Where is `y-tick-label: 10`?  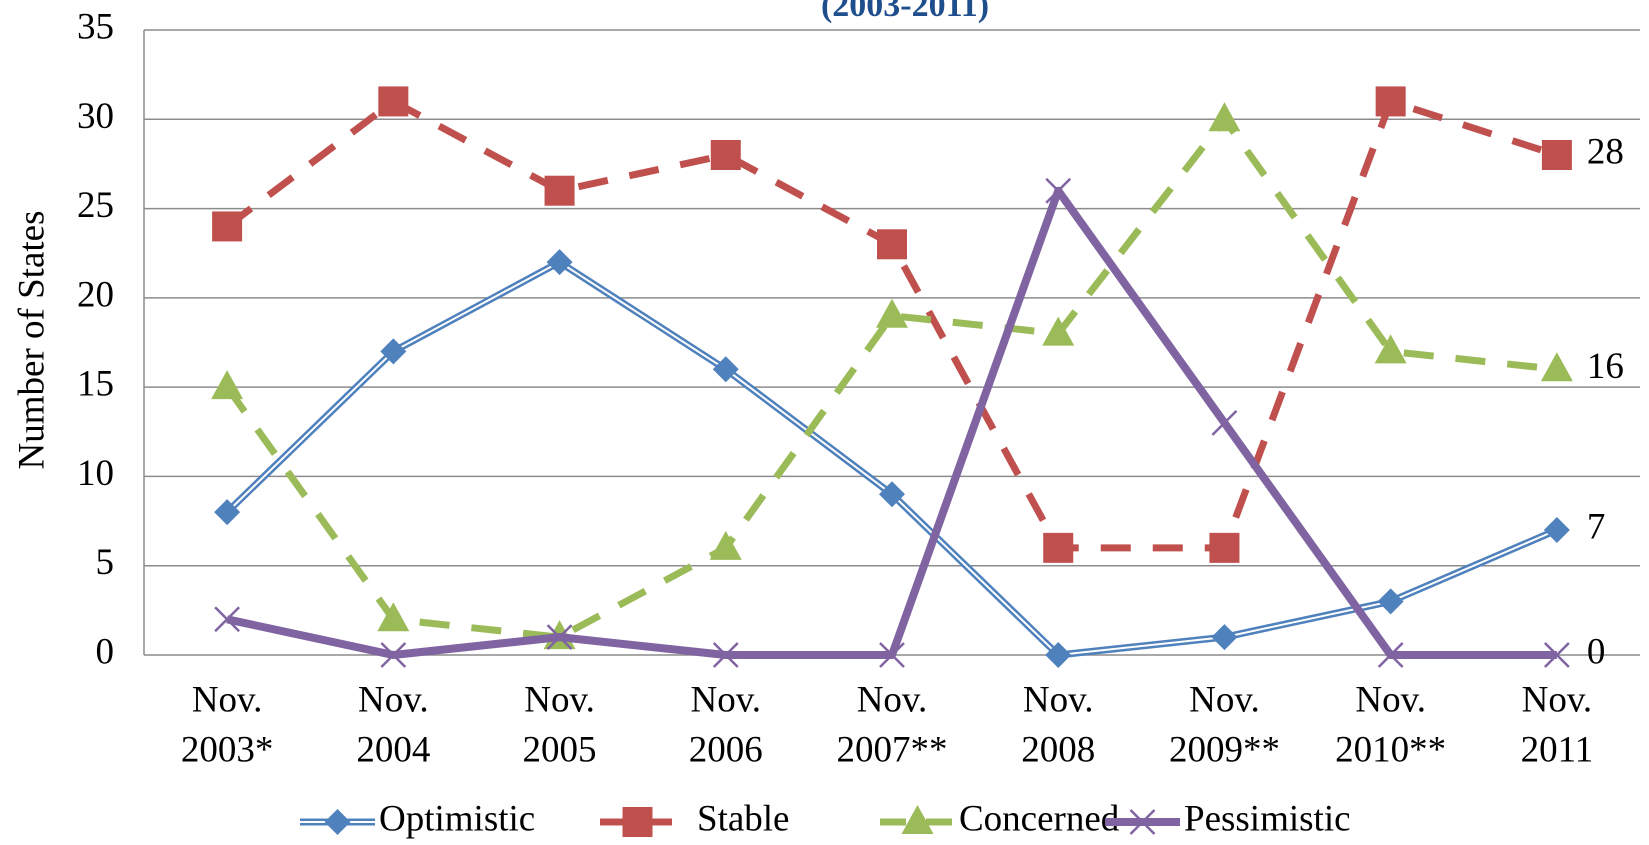 y-tick-label: 10 is located at coordinates (95, 473).